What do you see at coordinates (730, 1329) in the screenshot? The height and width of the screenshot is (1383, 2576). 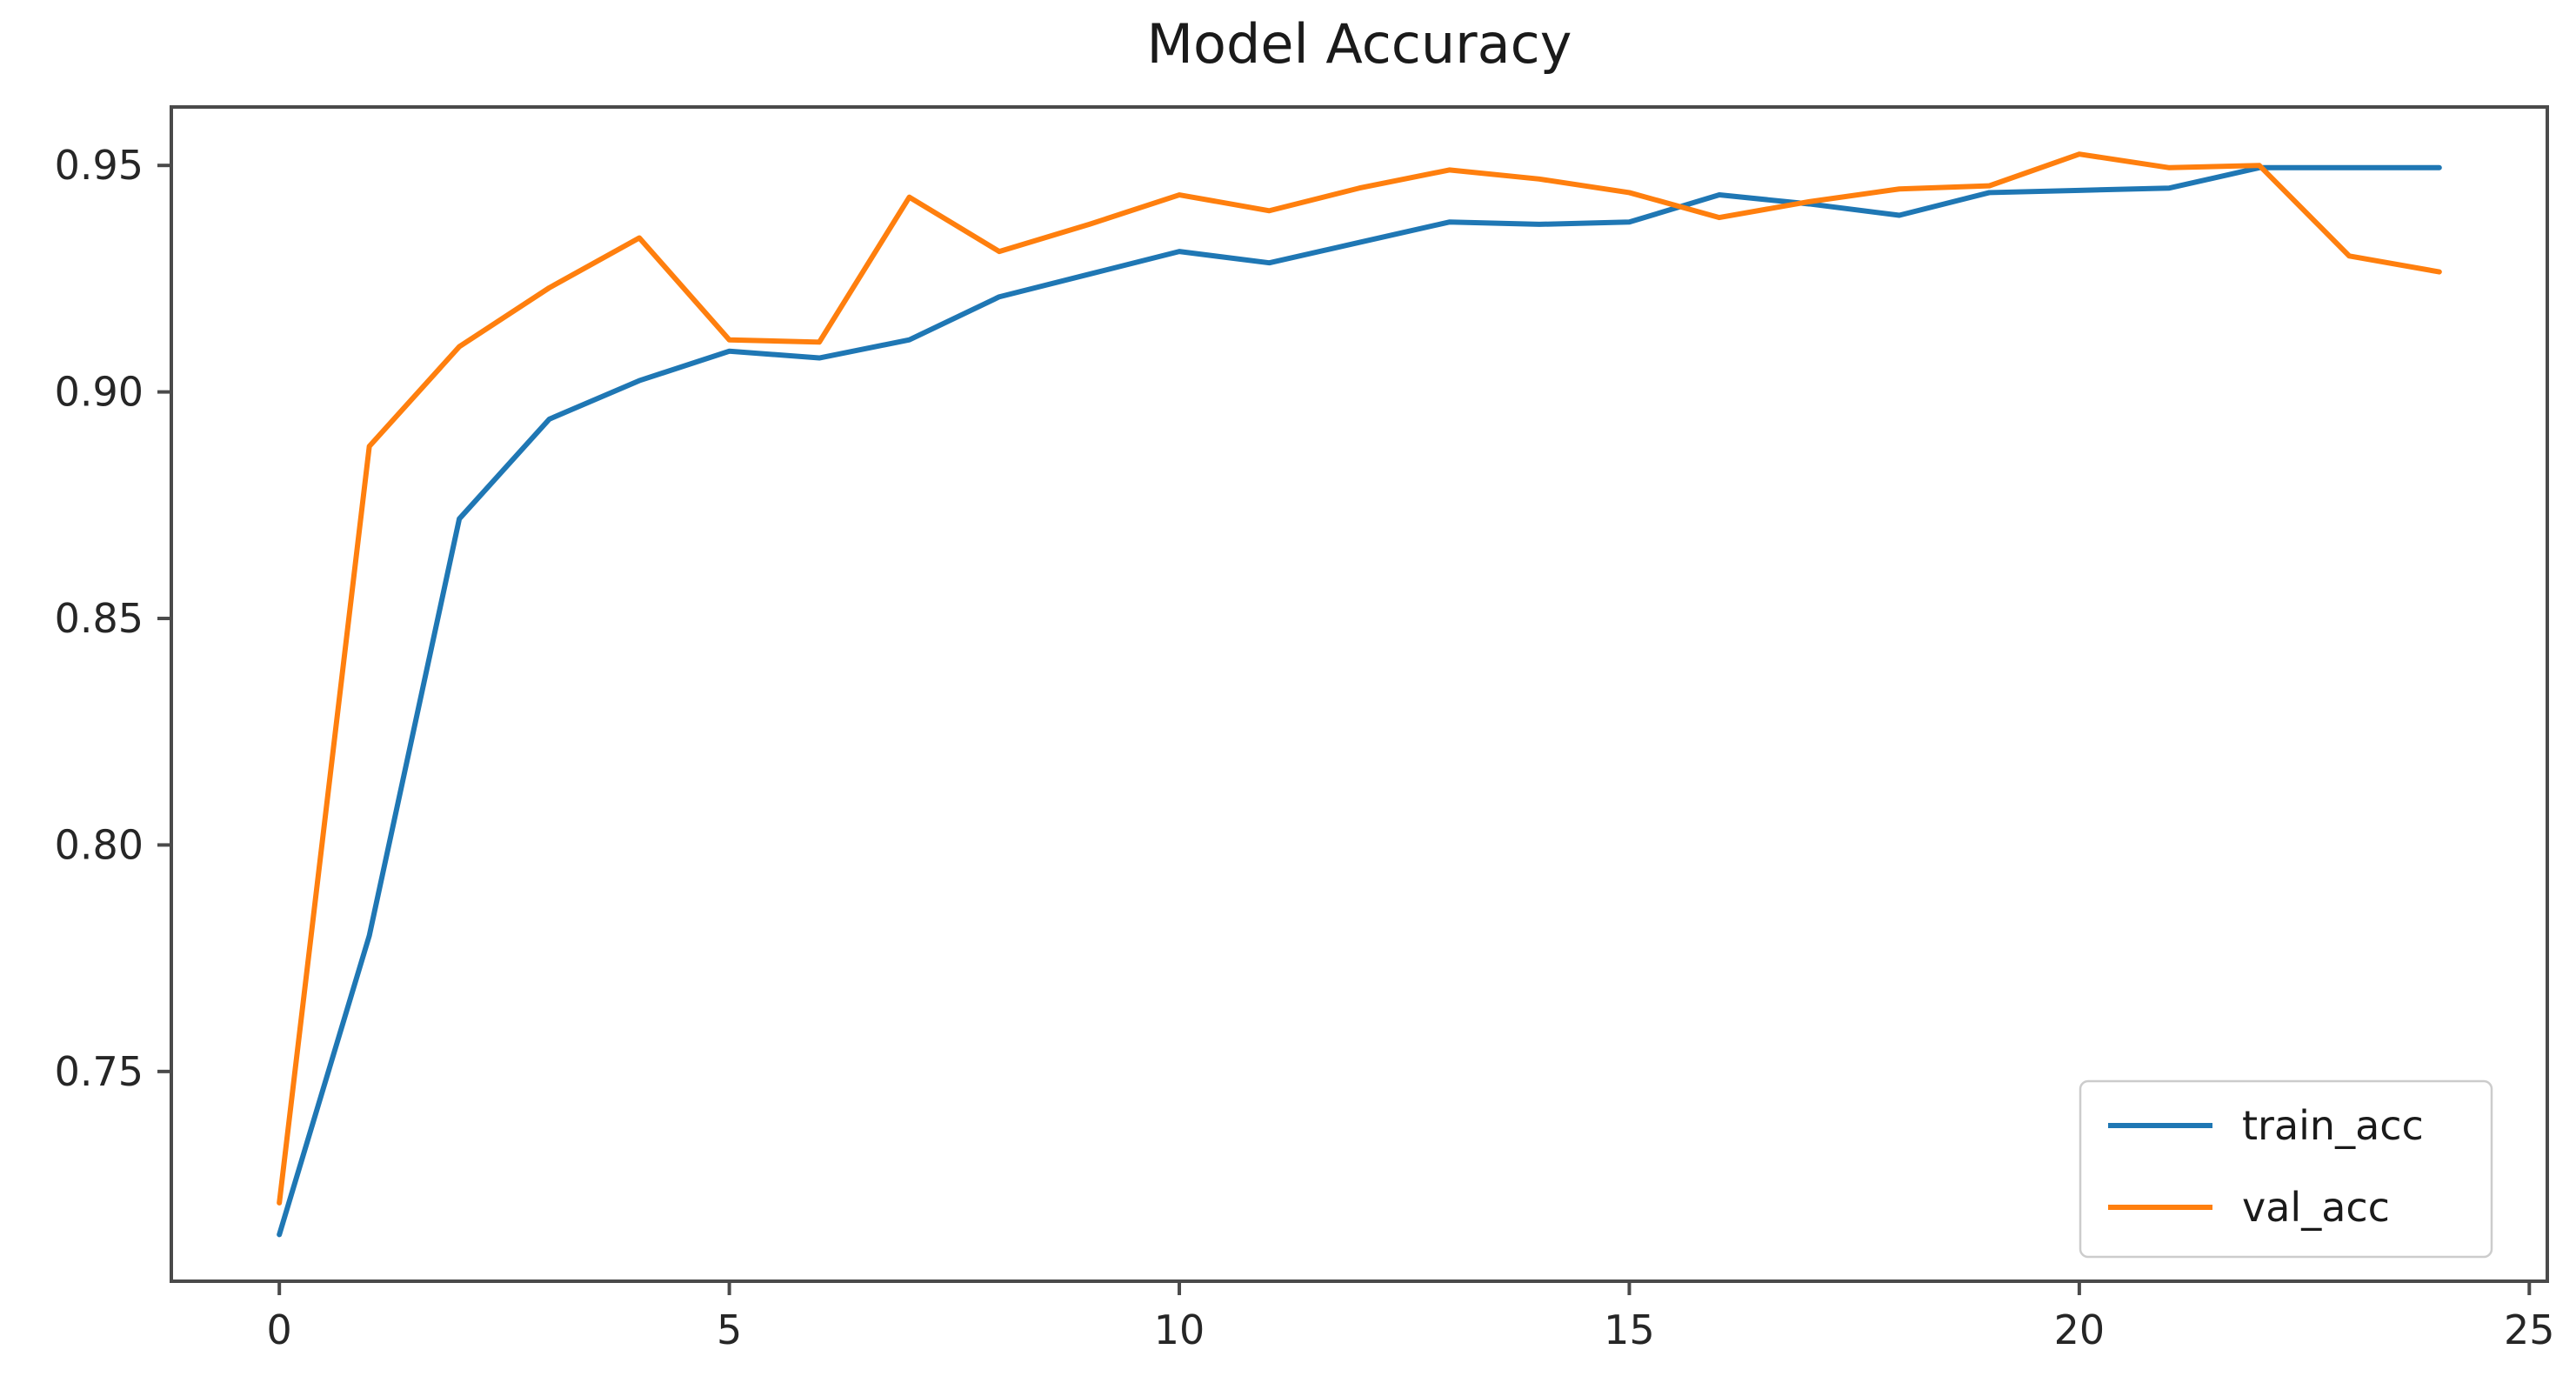 I see `x-tick-label-5: 5` at bounding box center [730, 1329].